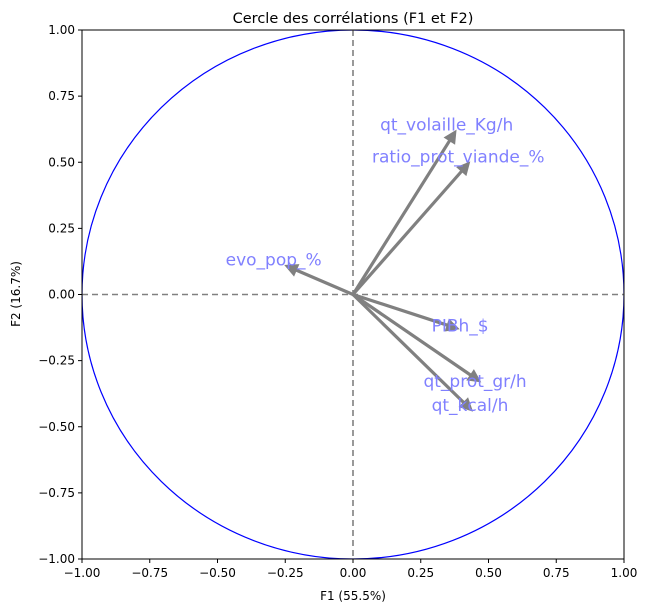 This screenshot has height=612, width=649. Describe the element at coordinates (61, 162) in the screenshot. I see `y-tick-label: 0.50` at that location.